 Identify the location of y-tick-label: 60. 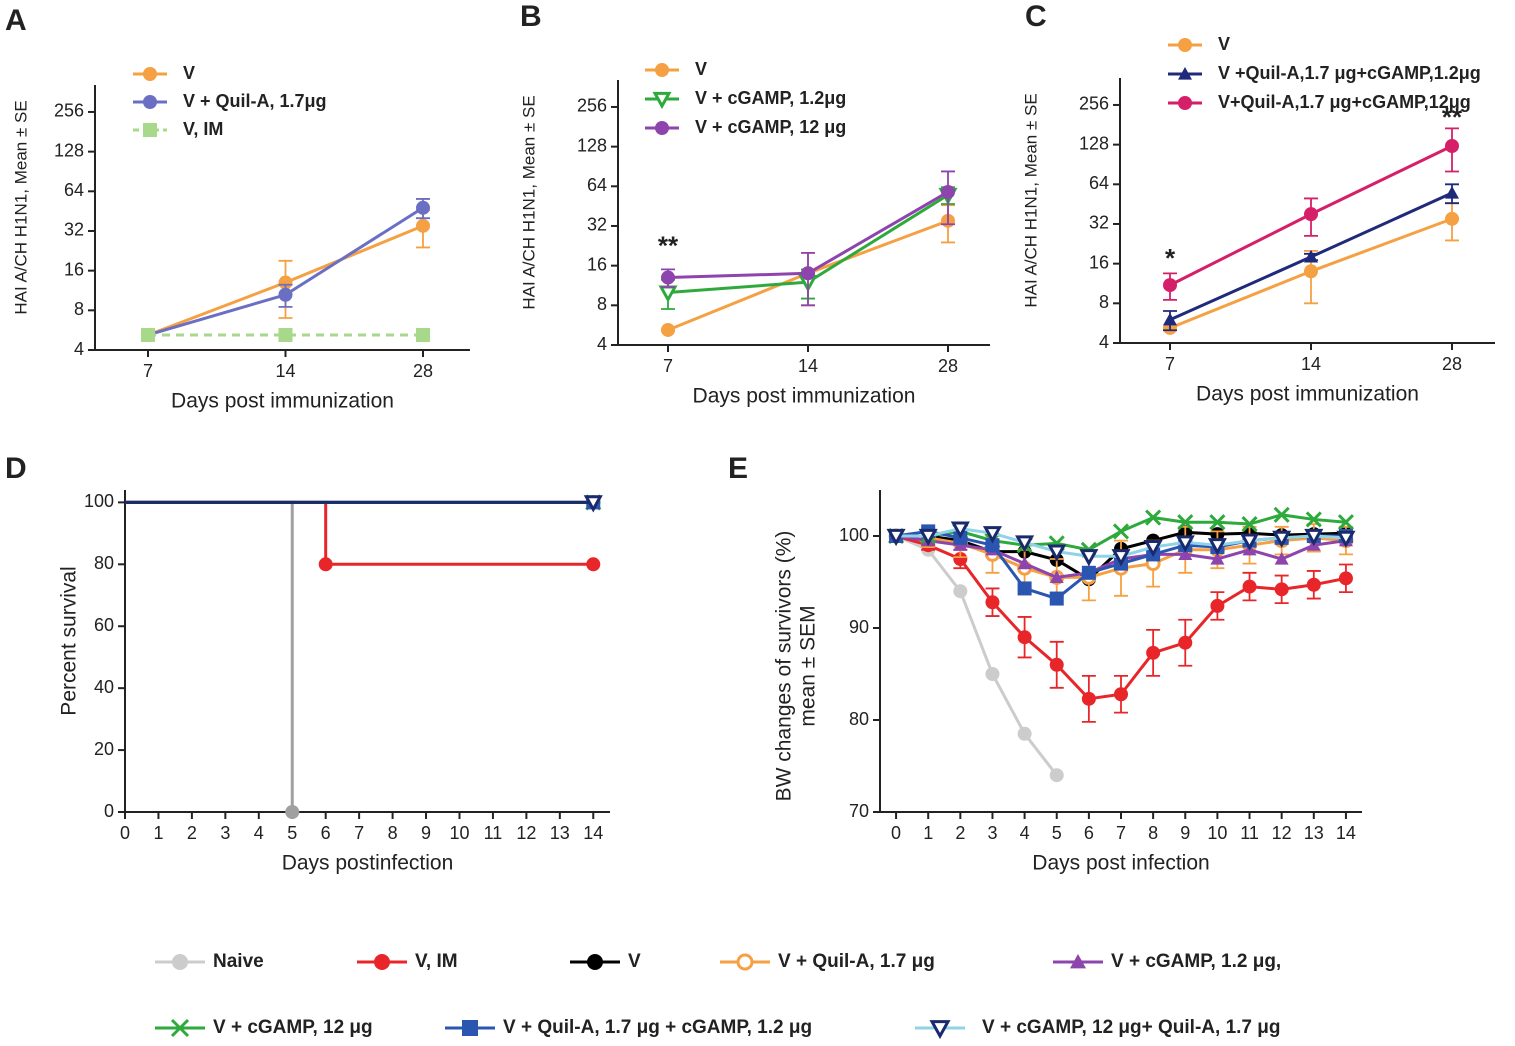
(104, 625).